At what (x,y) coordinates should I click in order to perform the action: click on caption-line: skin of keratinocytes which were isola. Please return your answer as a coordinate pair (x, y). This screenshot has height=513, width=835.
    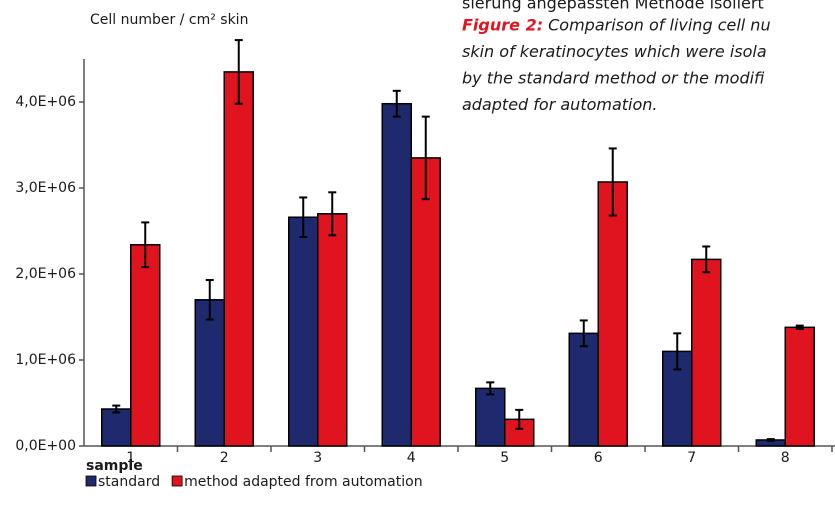
    Looking at the image, I should click on (614, 51).